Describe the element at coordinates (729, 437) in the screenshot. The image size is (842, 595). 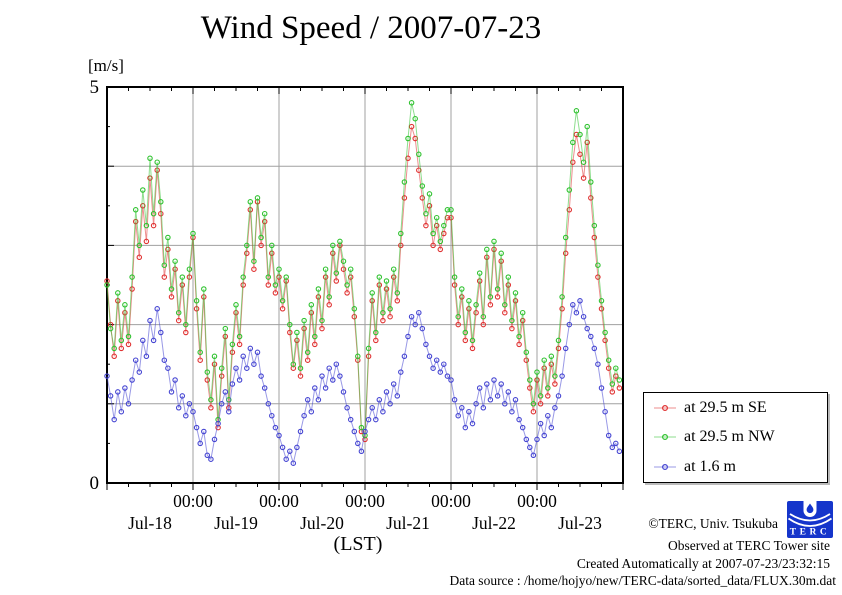
I see `legend-label: at 29.5 m NW` at that location.